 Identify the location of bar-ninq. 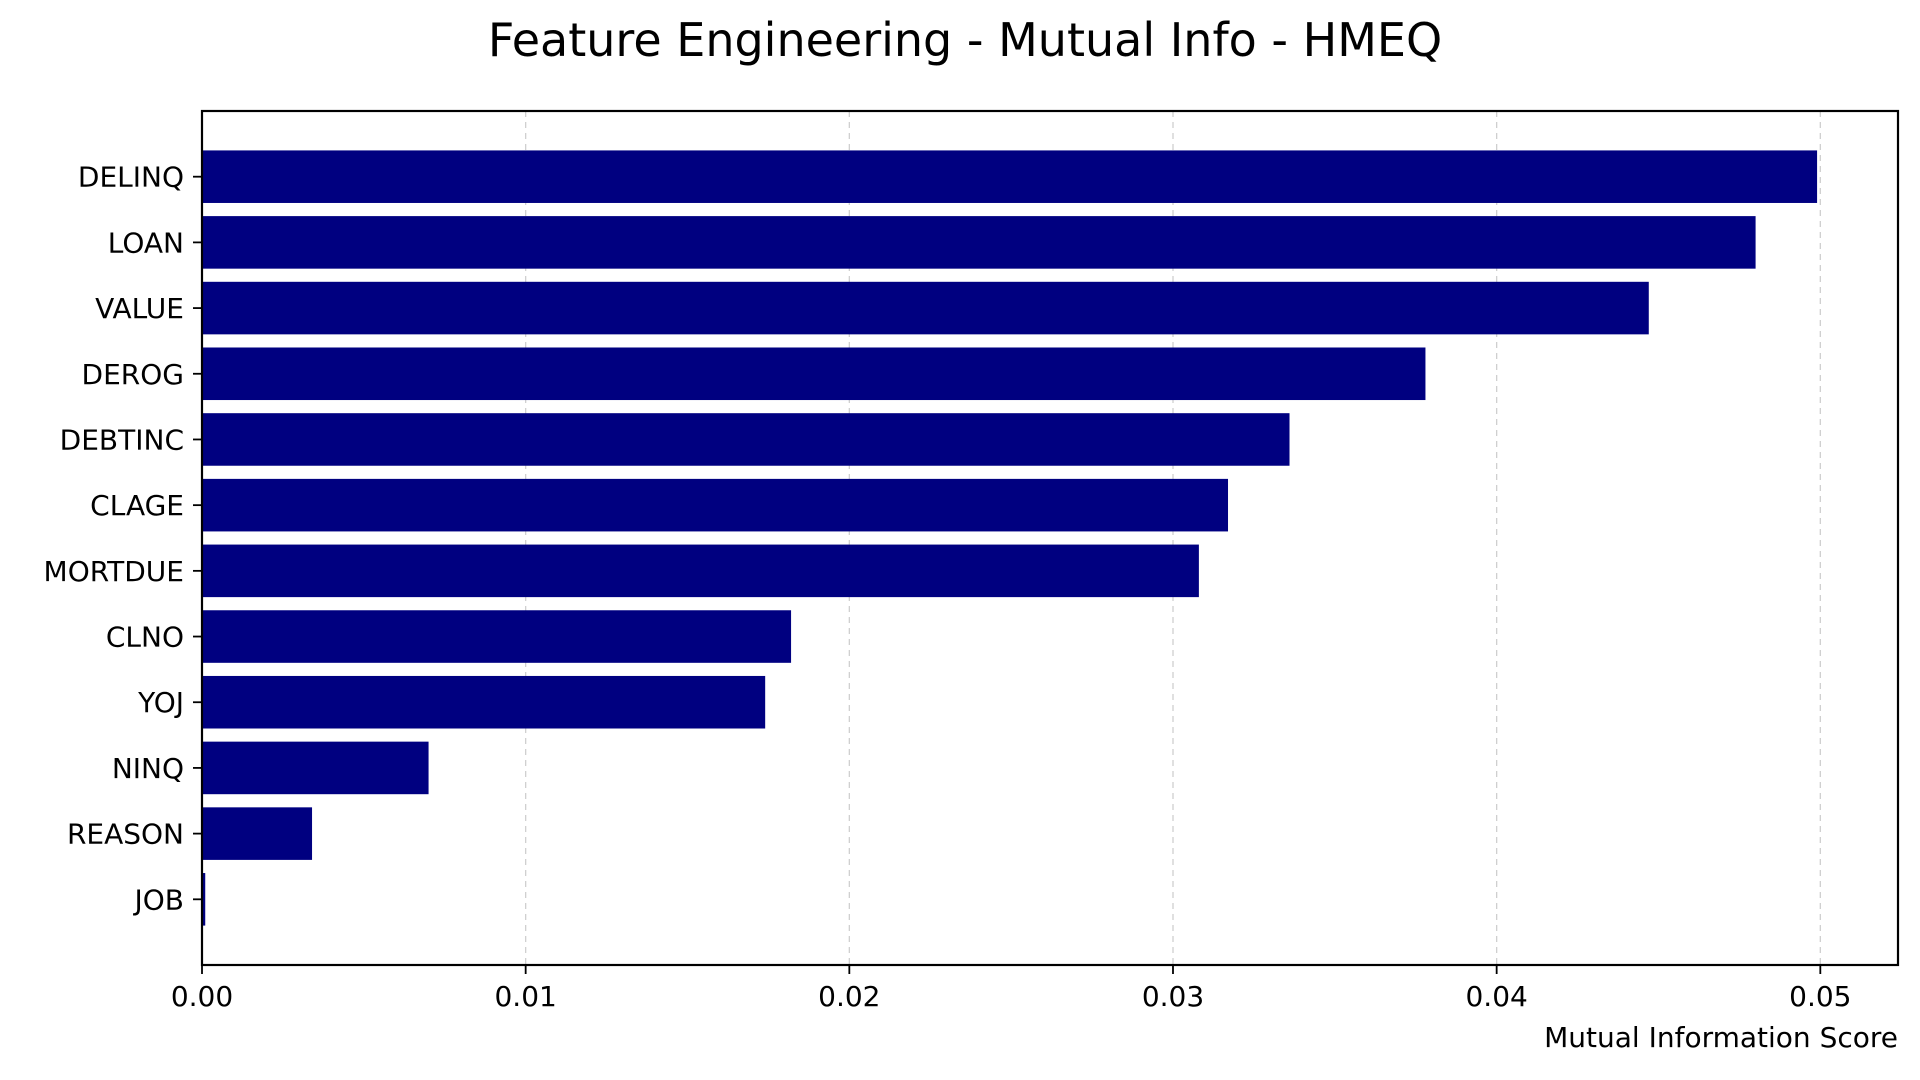
(315, 768).